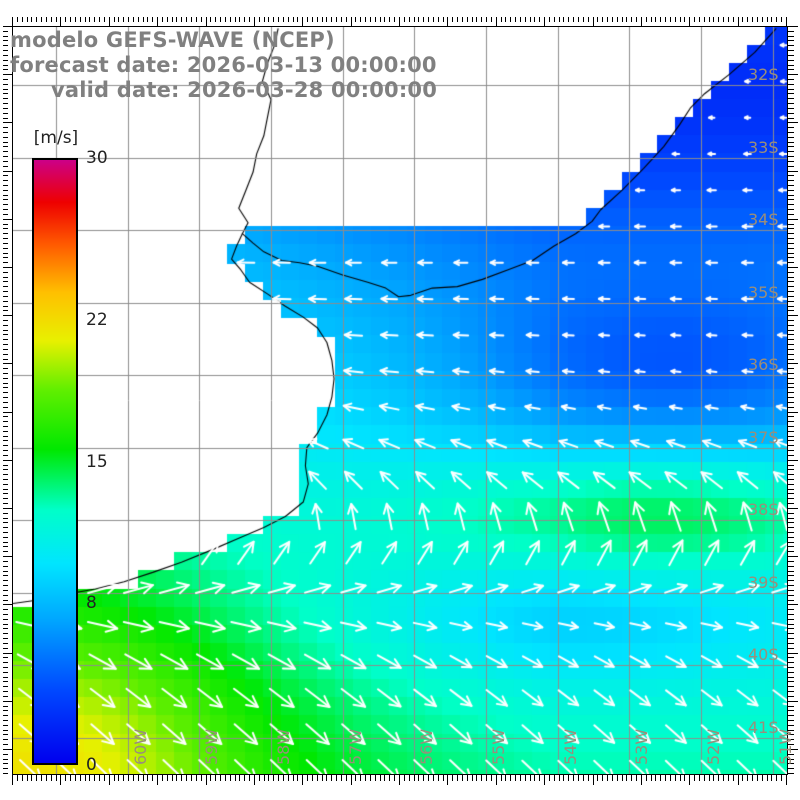 The height and width of the screenshot is (800, 800). I want to click on colorbar-unit-label: [m/s], so click(56, 138).